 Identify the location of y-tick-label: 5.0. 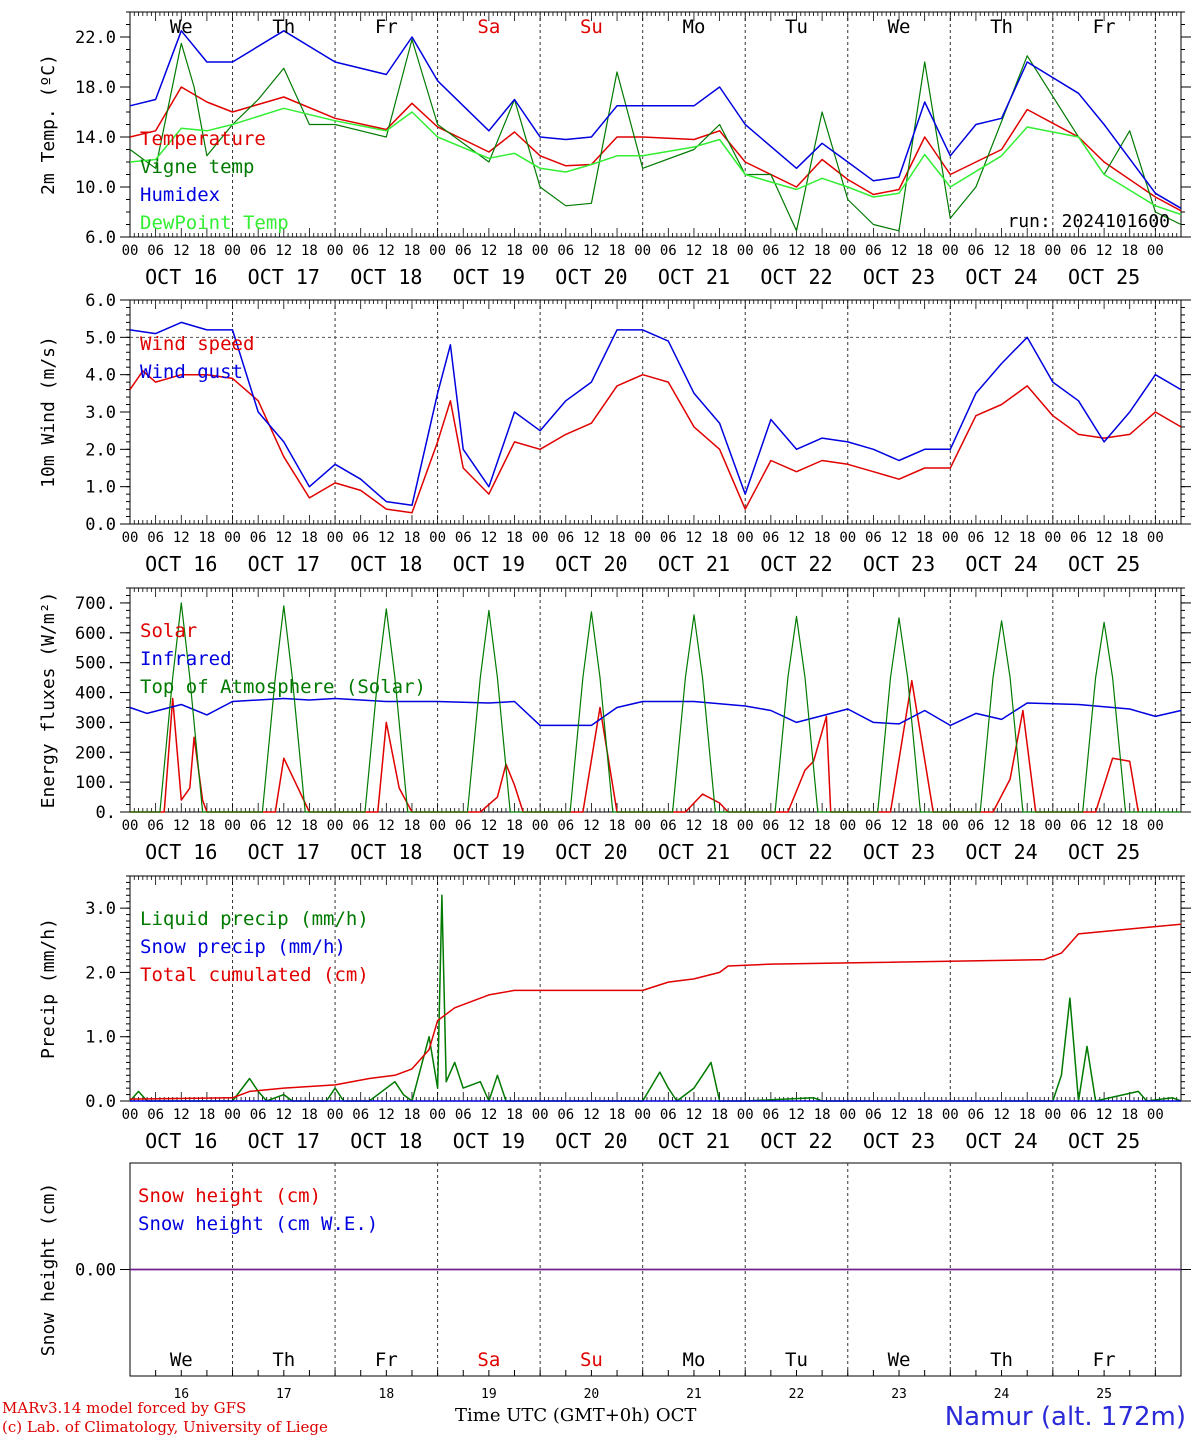
(100, 338).